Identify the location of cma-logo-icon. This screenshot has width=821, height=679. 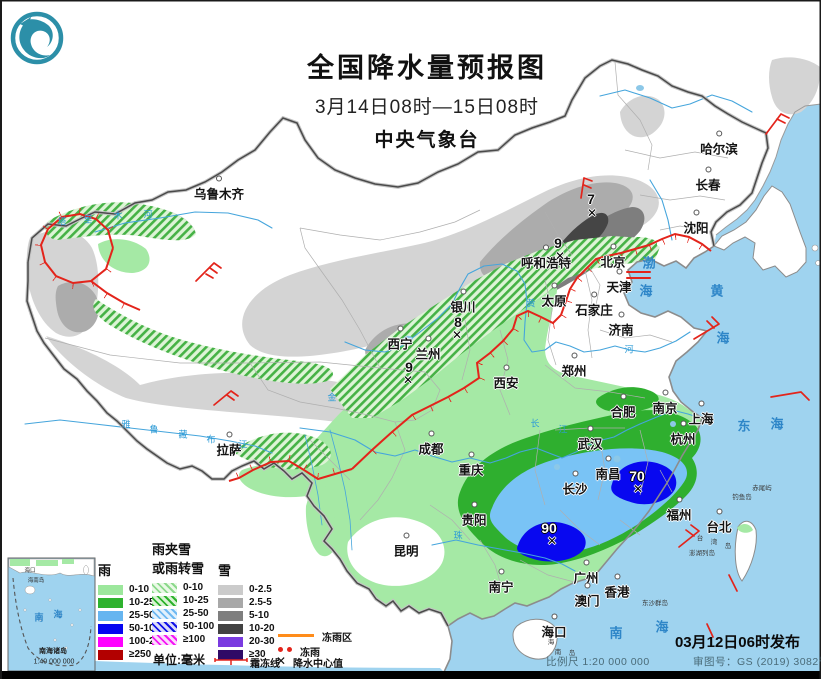
(37, 38).